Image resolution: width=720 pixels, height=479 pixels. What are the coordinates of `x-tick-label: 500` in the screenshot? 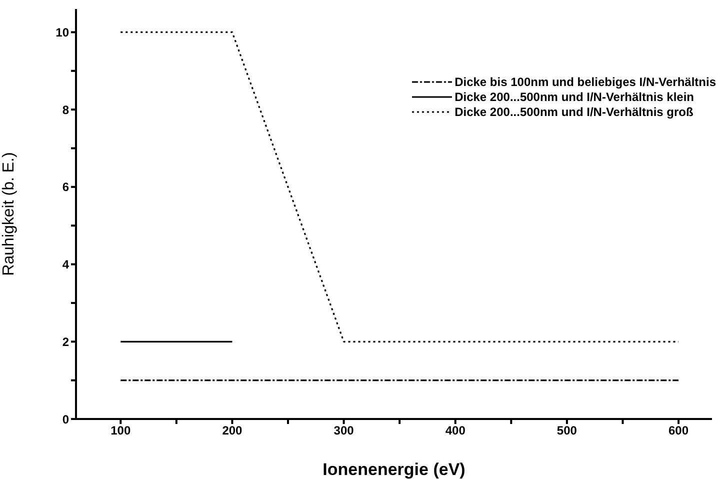 It's located at (567, 431).